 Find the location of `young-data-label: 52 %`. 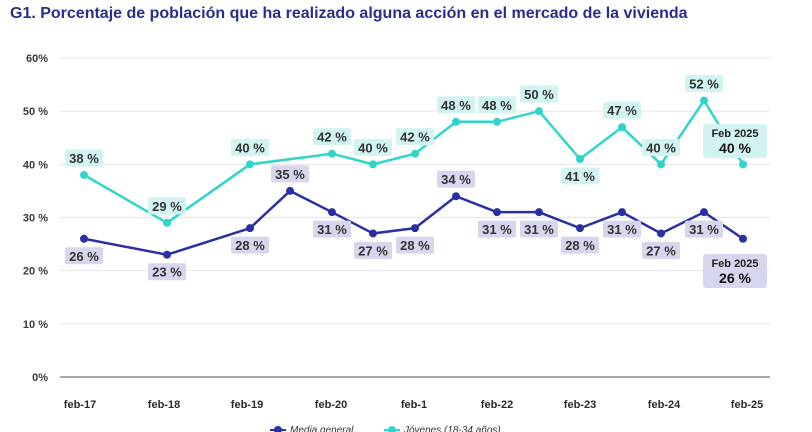

young-data-label: 52 % is located at coordinates (704, 84).